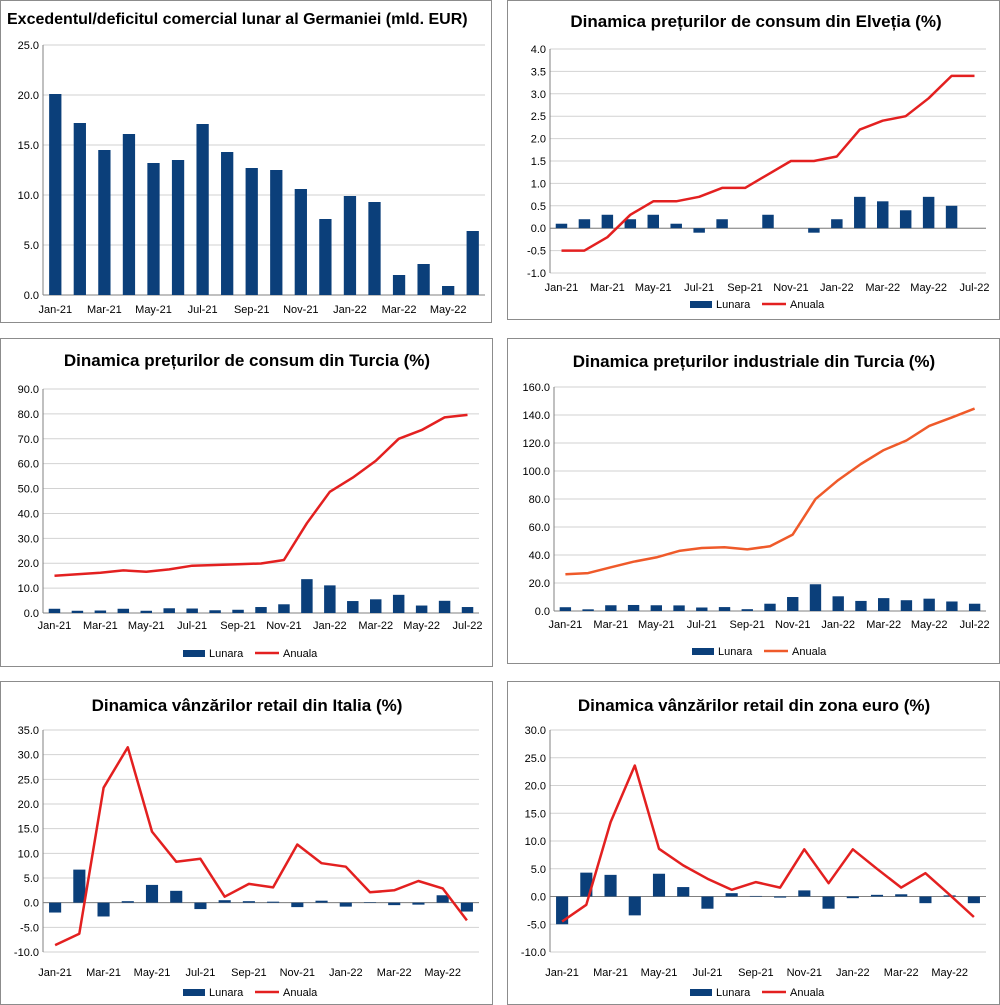  I want to click on y-tick-label: 40.0, so click(28, 514).